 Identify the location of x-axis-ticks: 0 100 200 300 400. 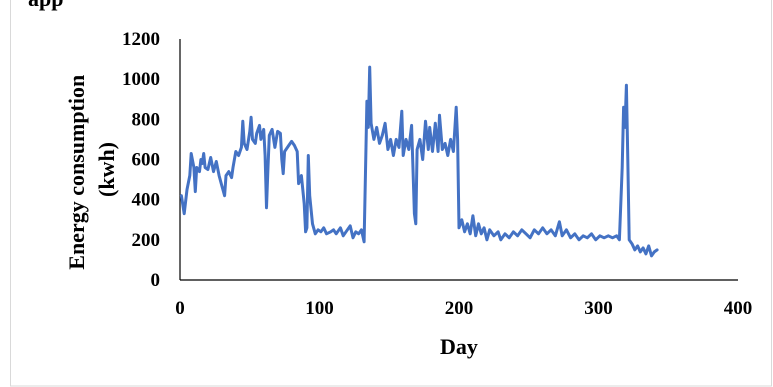
(463, 308).